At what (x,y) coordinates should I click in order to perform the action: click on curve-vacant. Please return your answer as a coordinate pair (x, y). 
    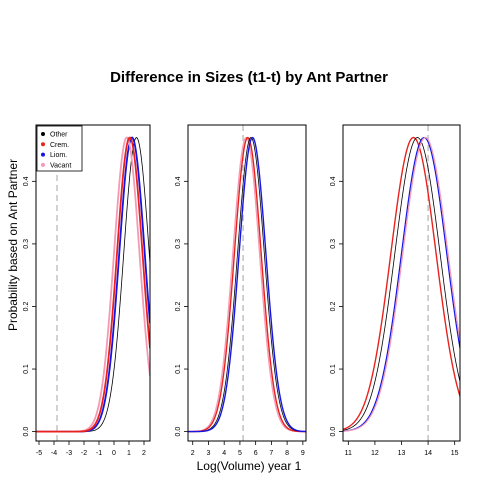
    Looking at the image, I should click on (93, 284).